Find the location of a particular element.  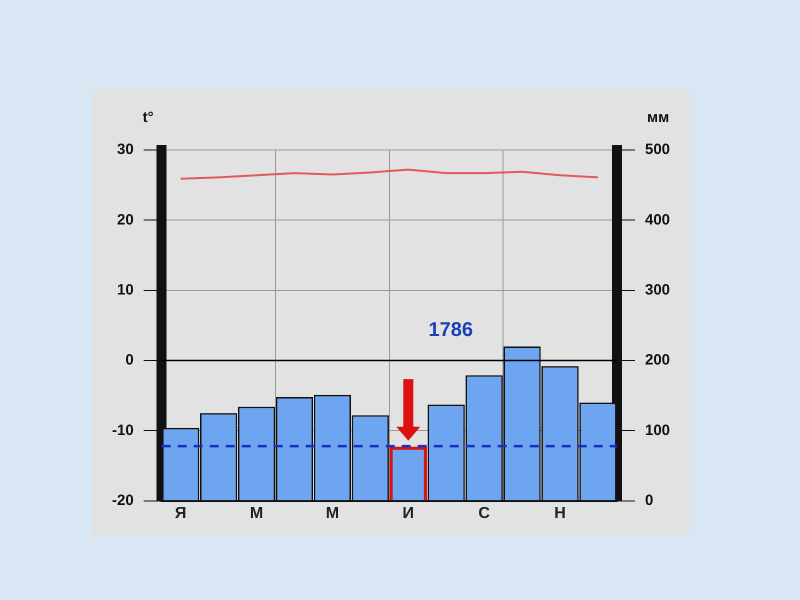

y2-tick-label: 400 is located at coordinates (657, 219).